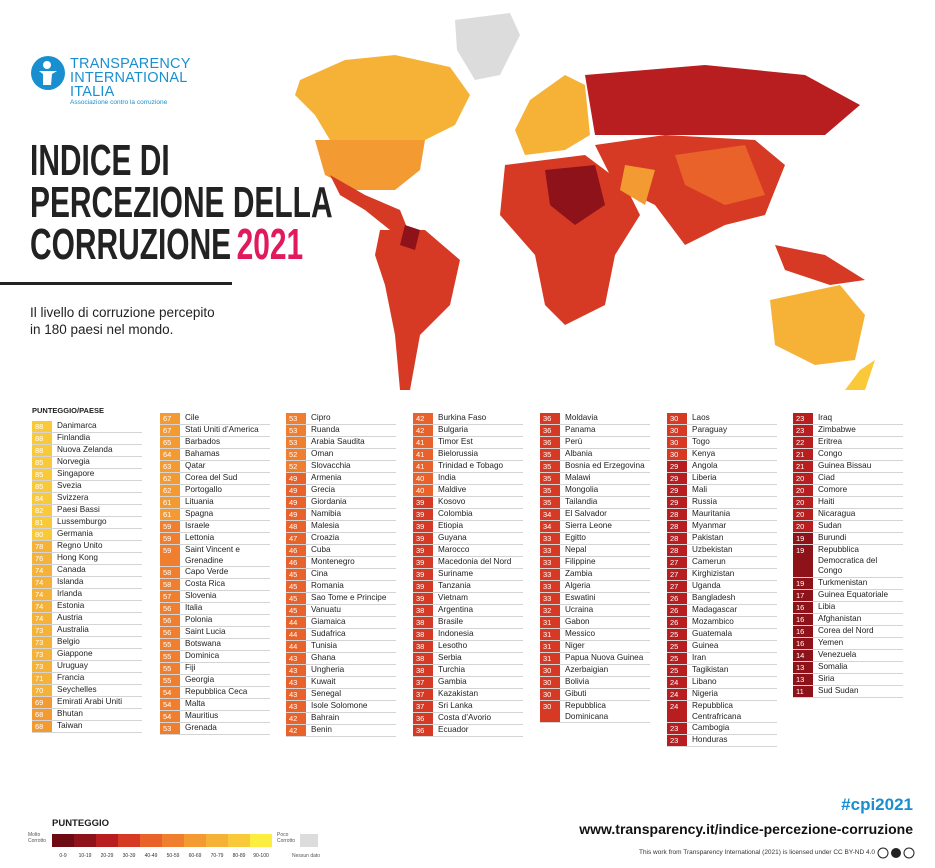  Describe the element at coordinates (341, 419) in the screenshot. I see `ranking-row: 53 Cipro` at that location.